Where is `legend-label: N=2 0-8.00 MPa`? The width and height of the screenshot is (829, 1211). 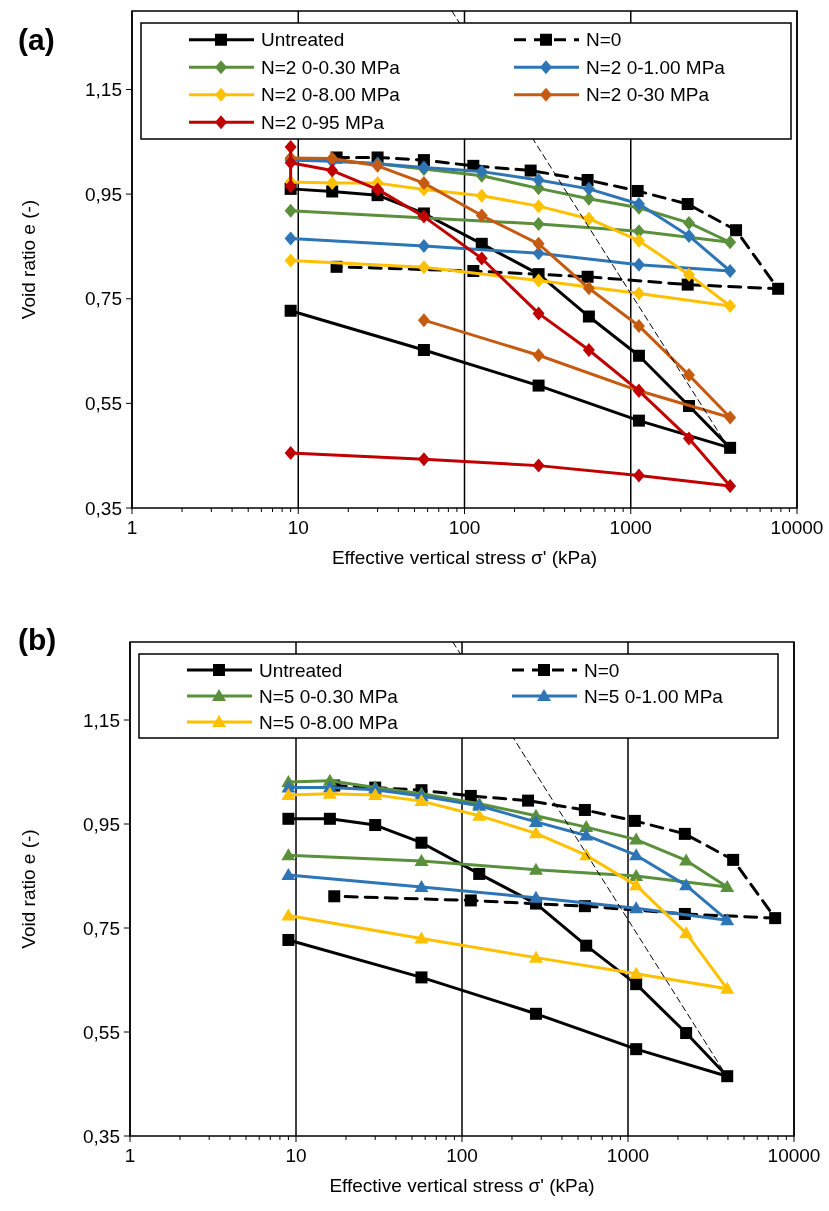
legend-label: N=2 0-8.00 MPa is located at coordinates (331, 95).